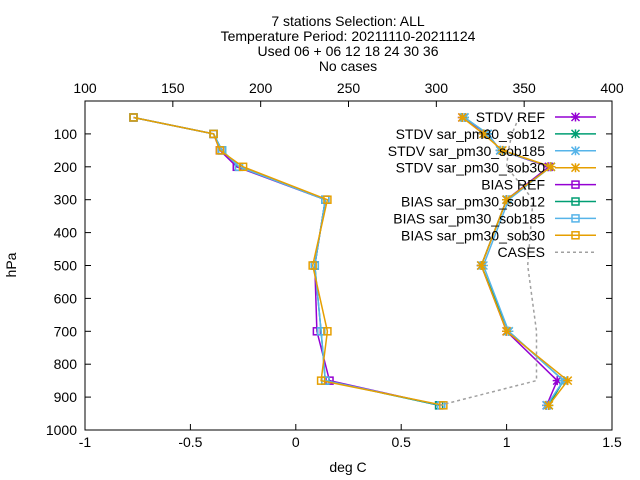  Describe the element at coordinates (11, 264) in the screenshot. I see `y-axis-title: hPa` at that location.